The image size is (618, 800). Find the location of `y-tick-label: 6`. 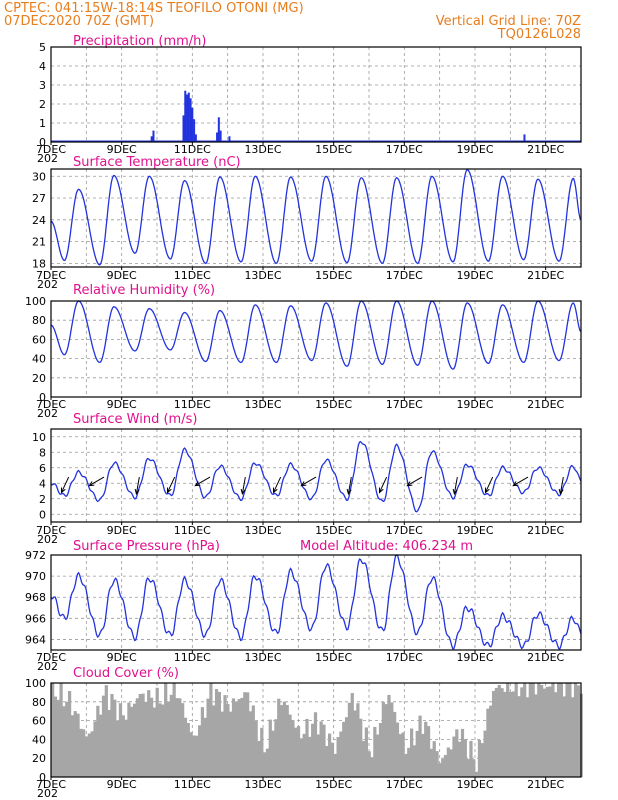

y-tick-label: 6 is located at coordinates (42, 468).